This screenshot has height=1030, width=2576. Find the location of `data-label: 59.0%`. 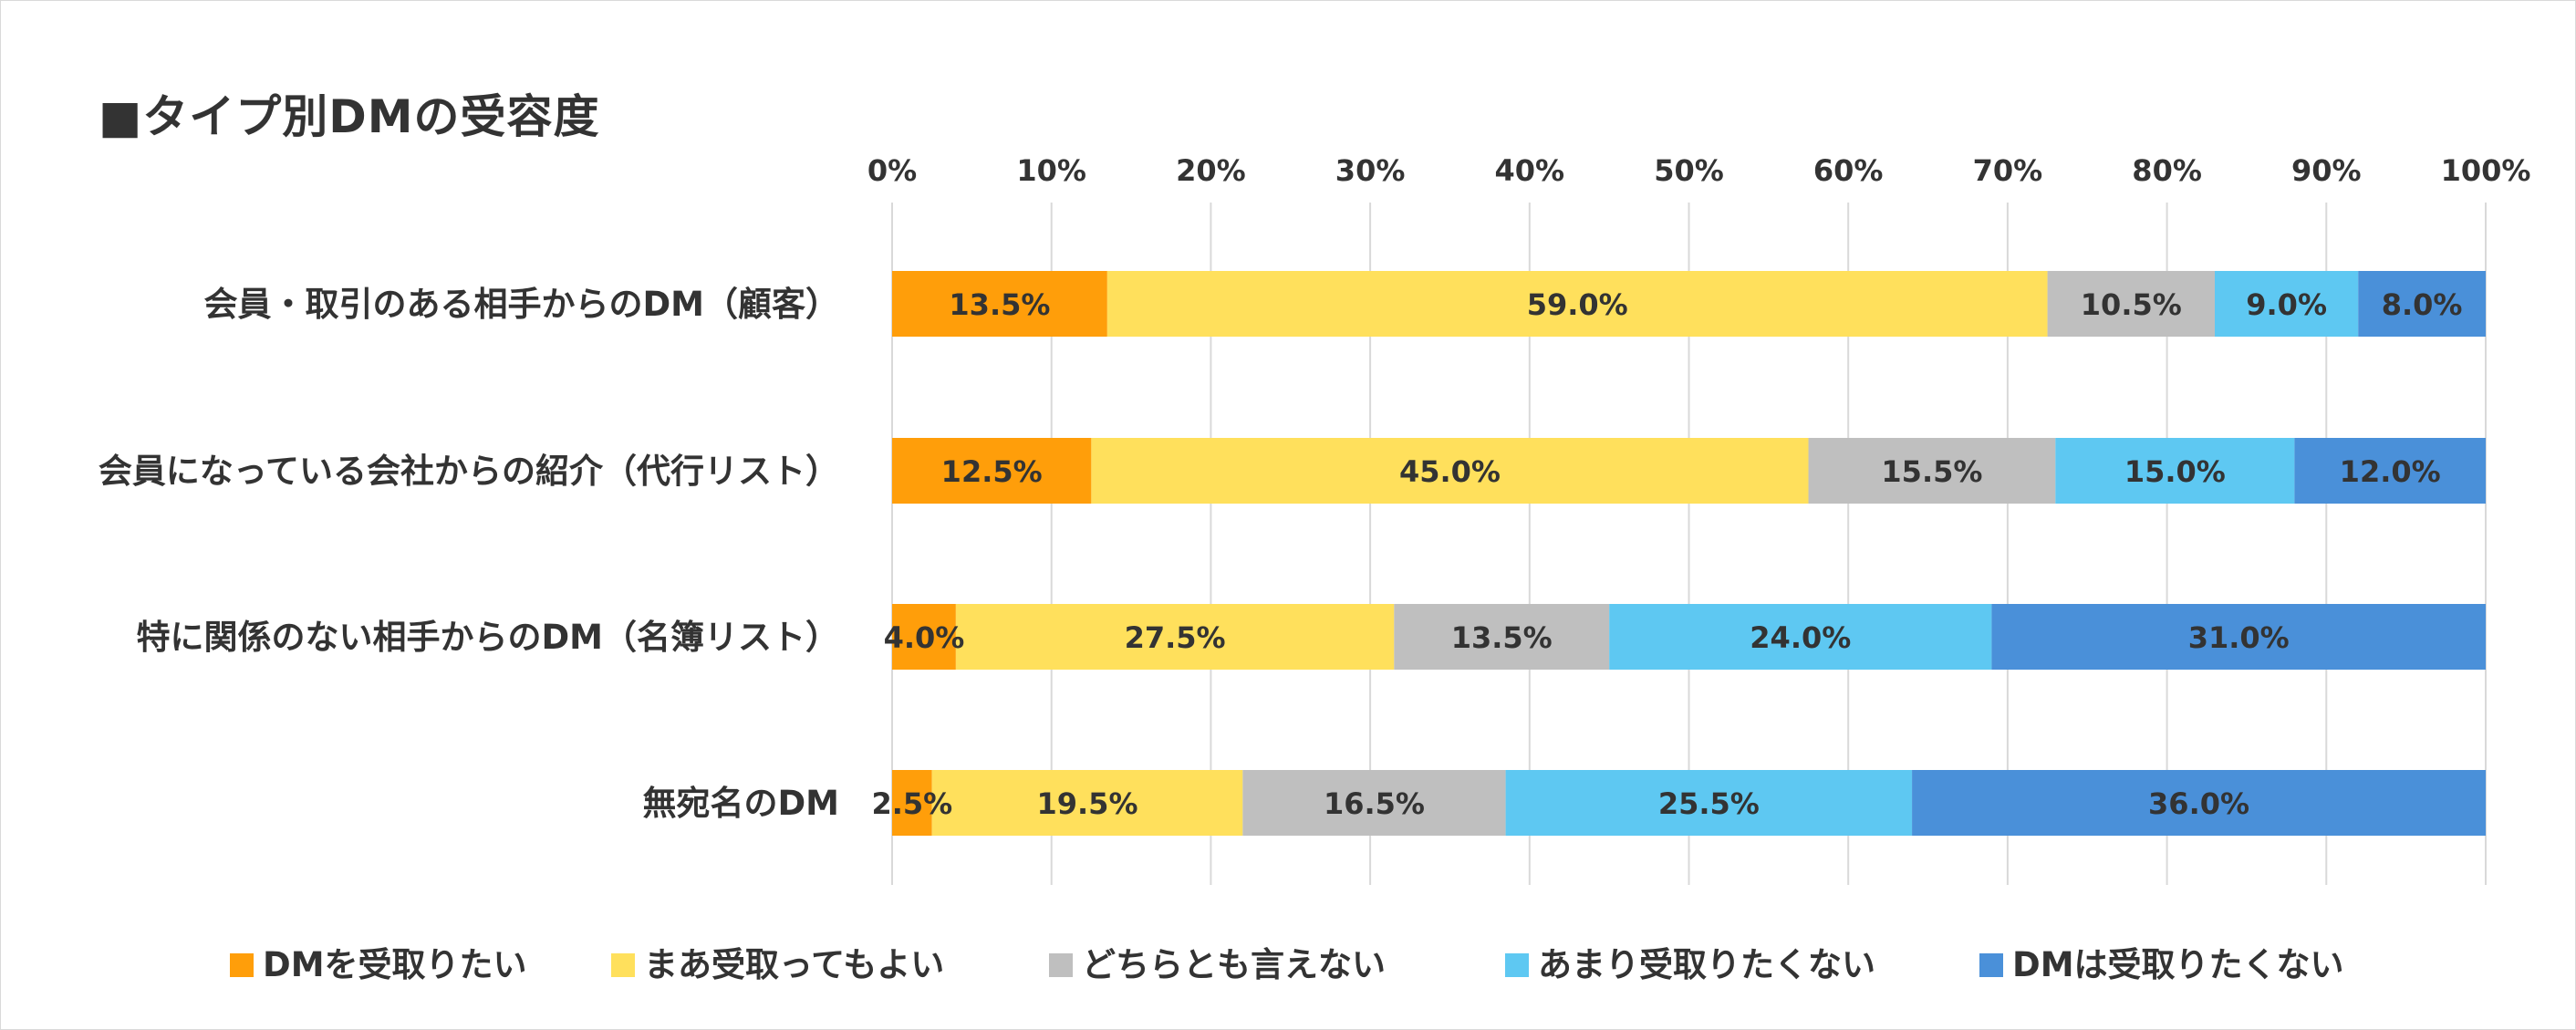

data-label: 59.0% is located at coordinates (1577, 304).